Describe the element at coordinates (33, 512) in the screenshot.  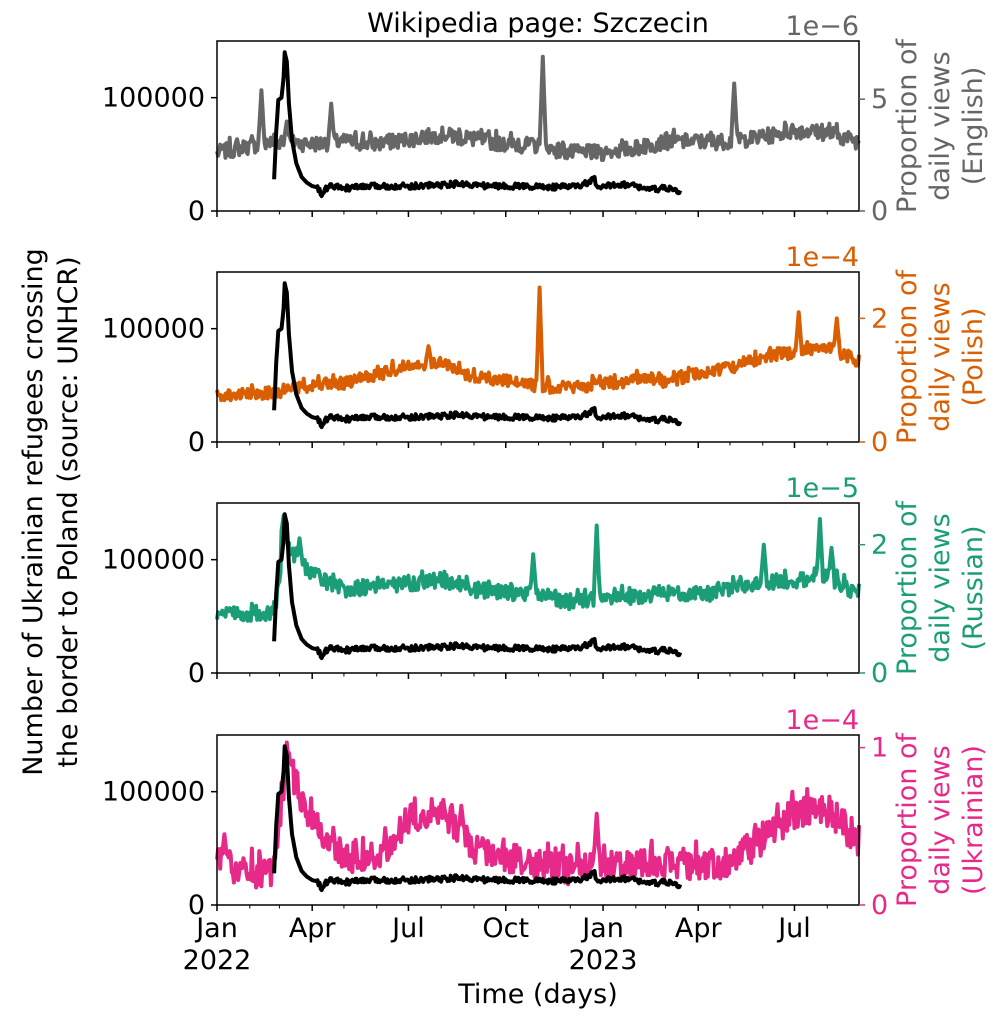
I see `left-y-axis-label-line1: Number of Ukrainian refugees crossing` at that location.